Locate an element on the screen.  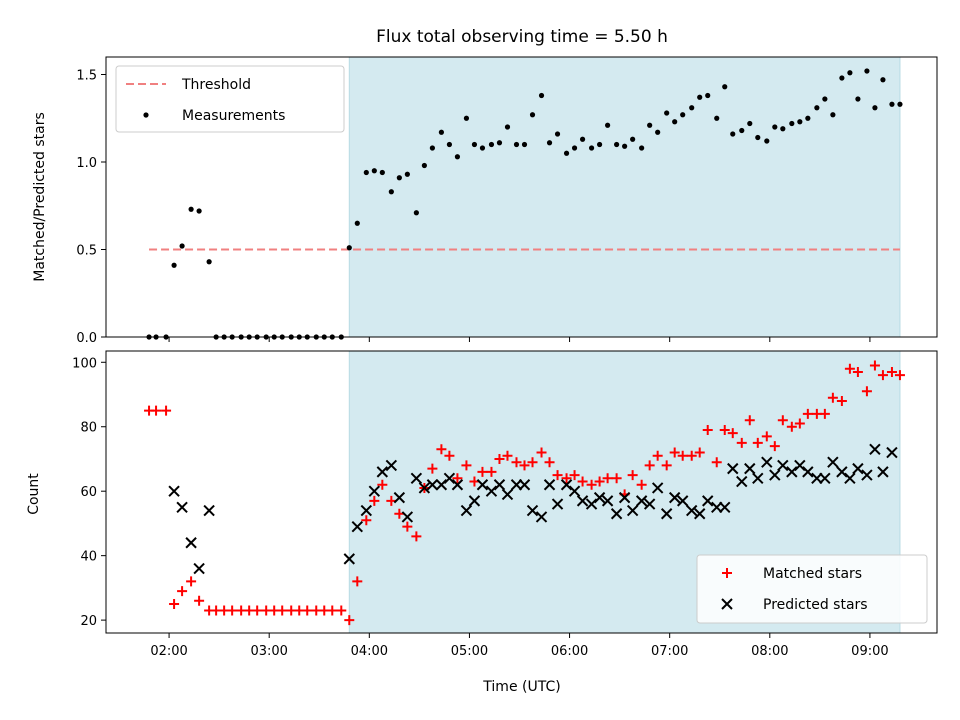
legend-box is located at coordinates (812, 589).